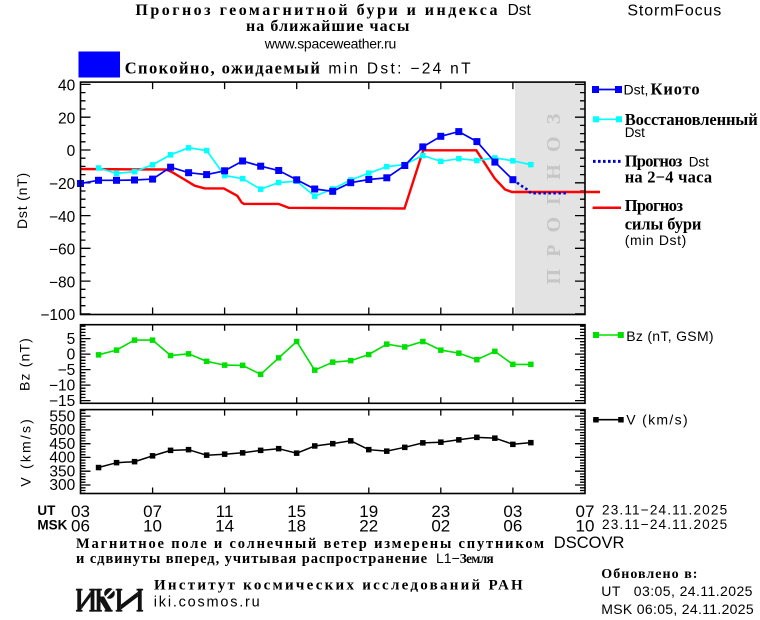 The height and width of the screenshot is (620, 760). Describe the element at coordinates (67, 370) in the screenshot. I see `svg-text: −5` at that location.